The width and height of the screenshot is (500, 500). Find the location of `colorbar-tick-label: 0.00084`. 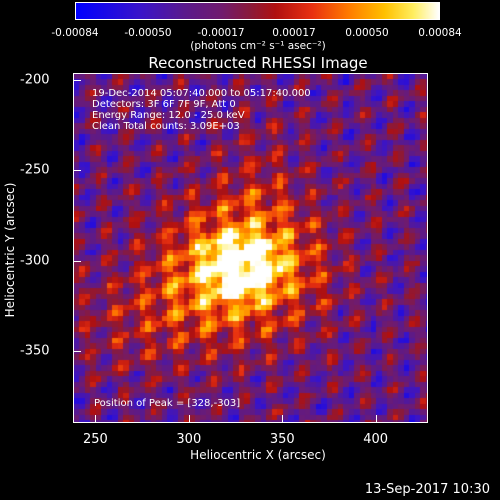

colorbar-tick-label: 0.00084 is located at coordinates (440, 33).